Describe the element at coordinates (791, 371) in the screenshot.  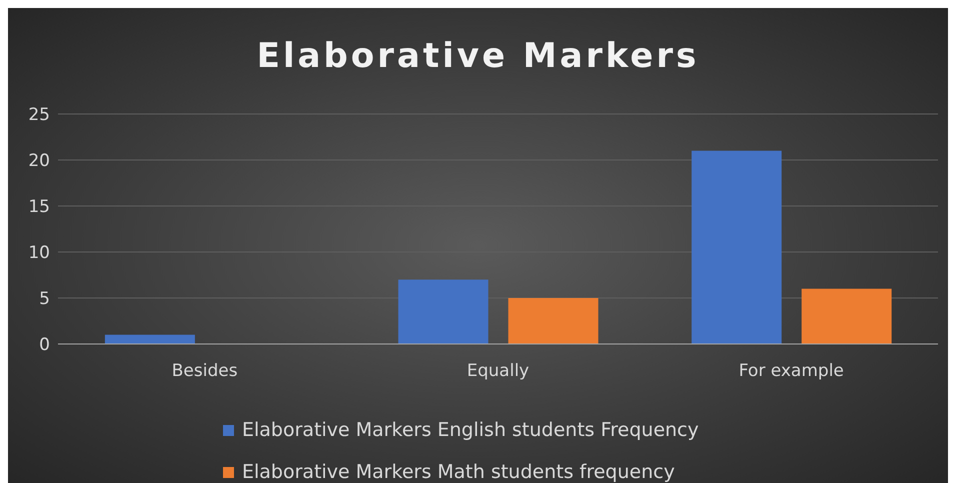
I see `x-tick-label: For example` at that location.